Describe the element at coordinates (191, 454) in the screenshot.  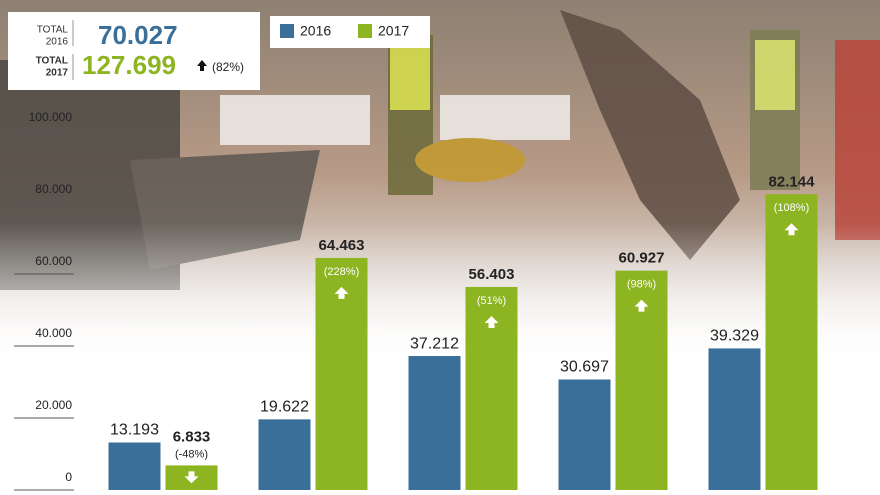
I see `change-label: (-48%)` at that location.